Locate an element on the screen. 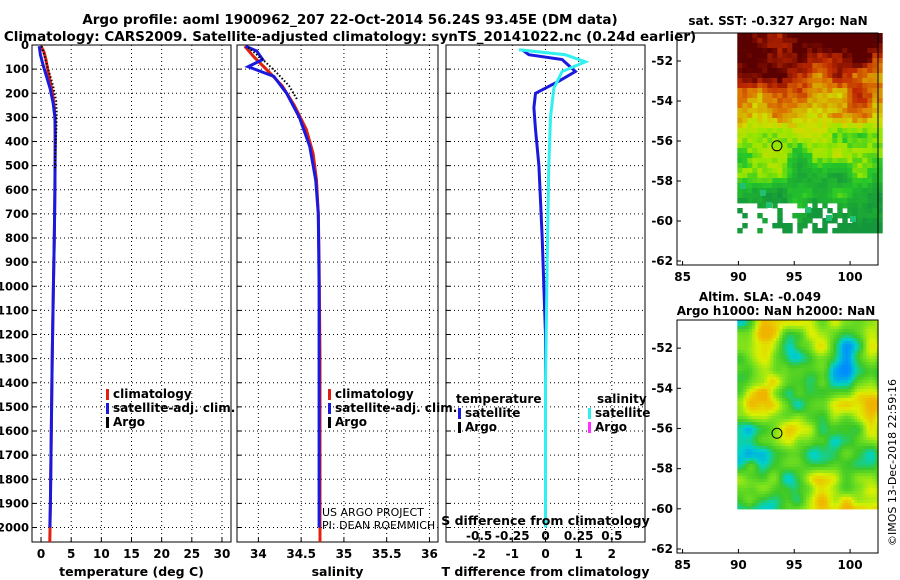  sla-map-ytick-label: -62 is located at coordinates (662, 549).